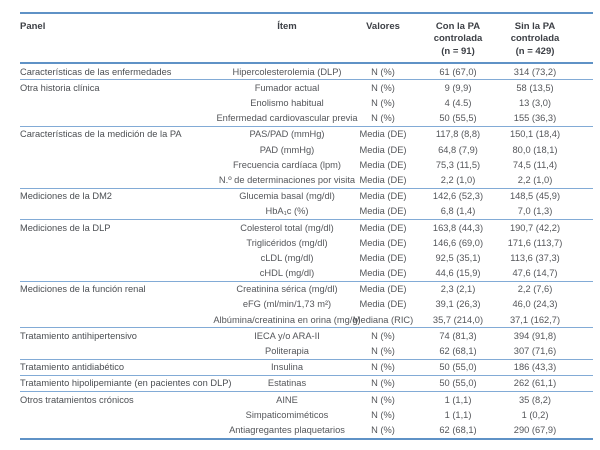 The width and height of the screenshot is (600, 450). What do you see at coordinates (306, 102) in the screenshot?
I see `table-row: Enolismo habitual N (%) 4 (4.5) 13 (3,0)` at bounding box center [306, 102].